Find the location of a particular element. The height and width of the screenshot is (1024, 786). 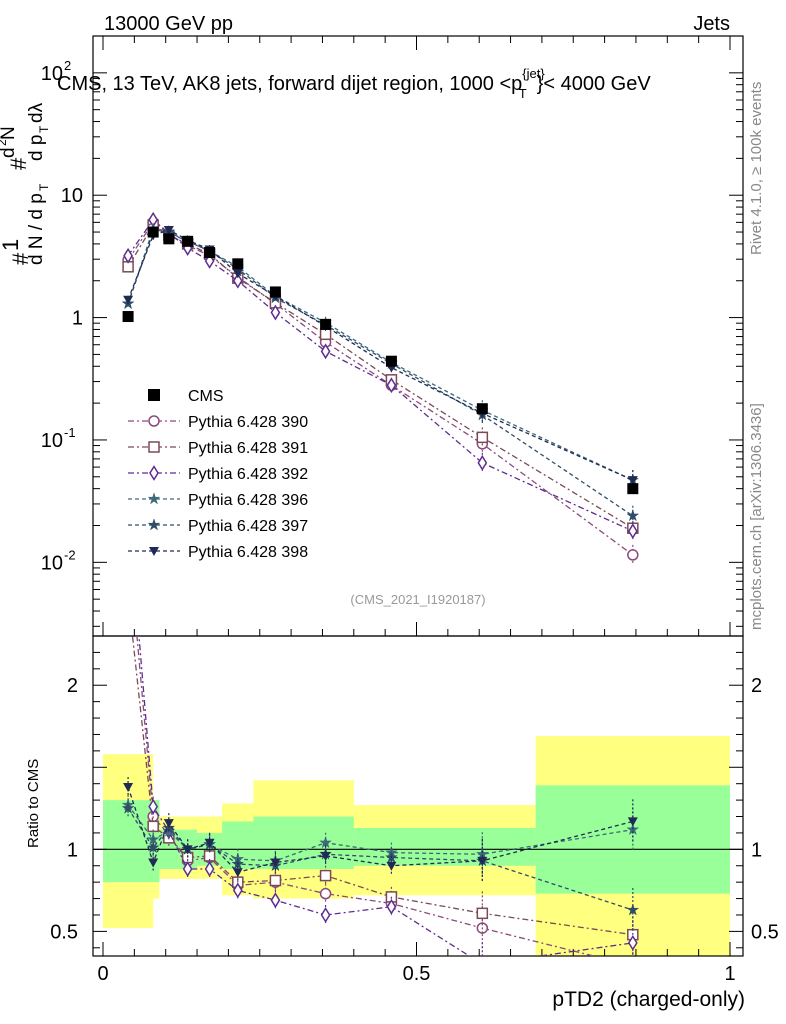

legend-marker-cms is located at coordinates (154, 395).